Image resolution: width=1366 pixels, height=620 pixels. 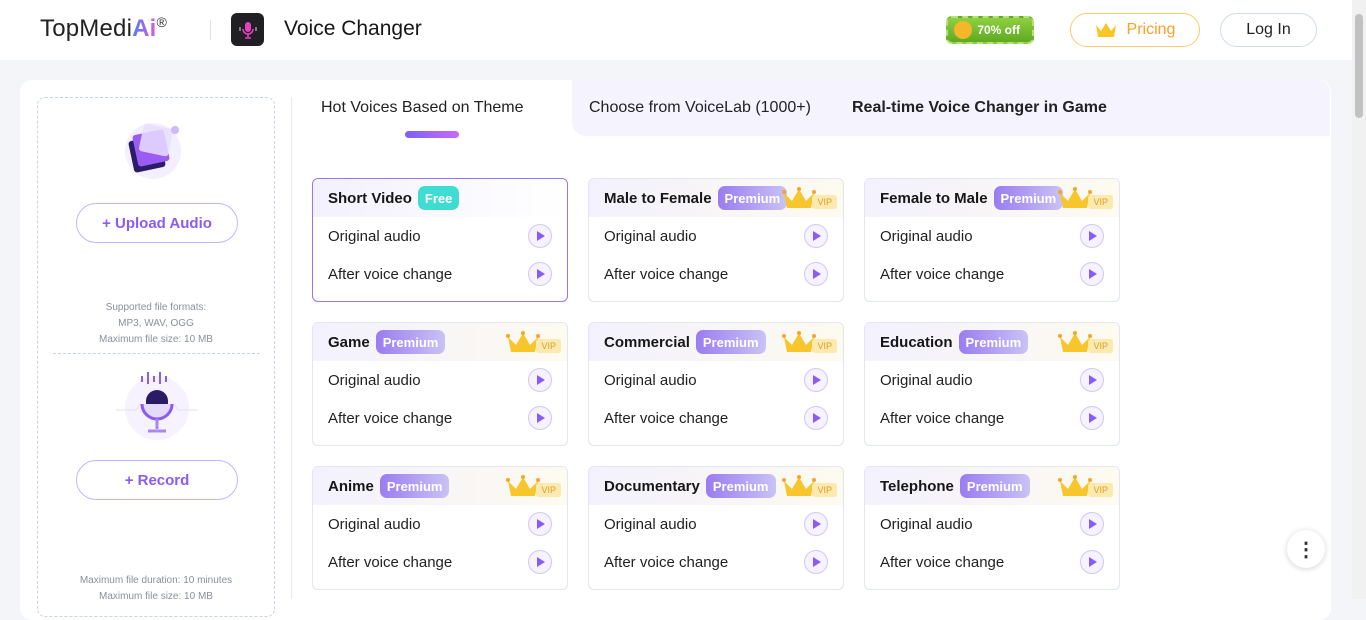 What do you see at coordinates (1105, 30) in the screenshot?
I see `crown-icon` at bounding box center [1105, 30].